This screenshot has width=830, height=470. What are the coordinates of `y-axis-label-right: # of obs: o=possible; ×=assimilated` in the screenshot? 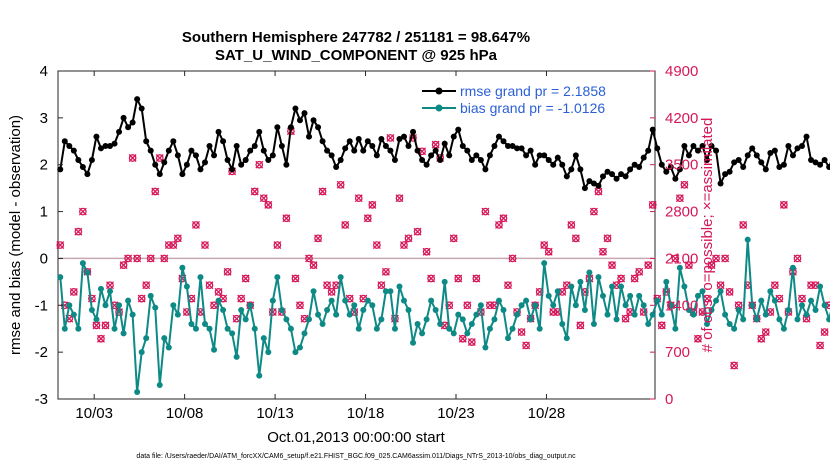 It's located at (707, 235).